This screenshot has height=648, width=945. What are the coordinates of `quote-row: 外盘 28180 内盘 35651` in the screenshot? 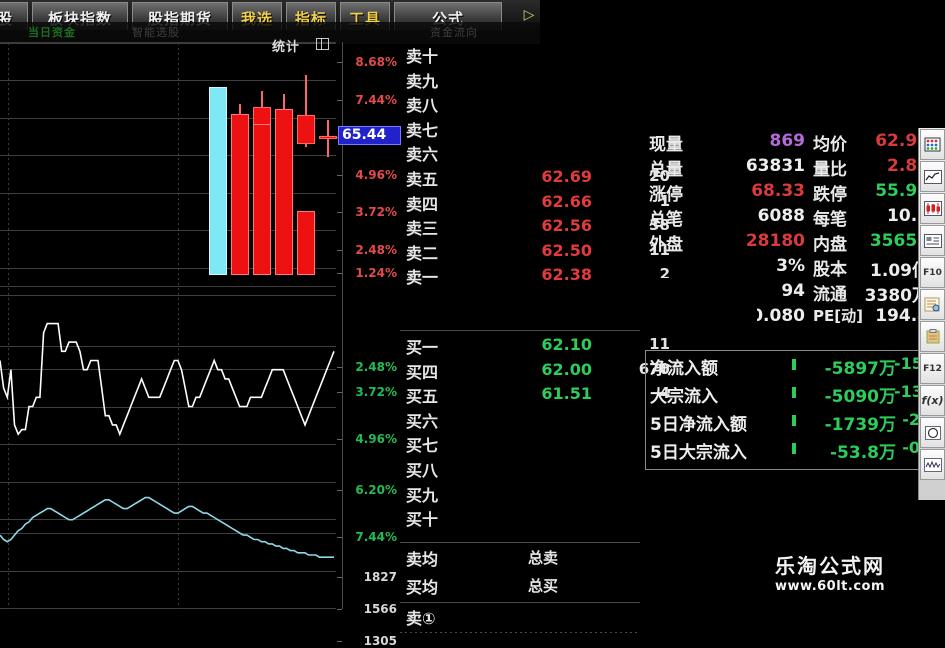 It's located at (787, 241).